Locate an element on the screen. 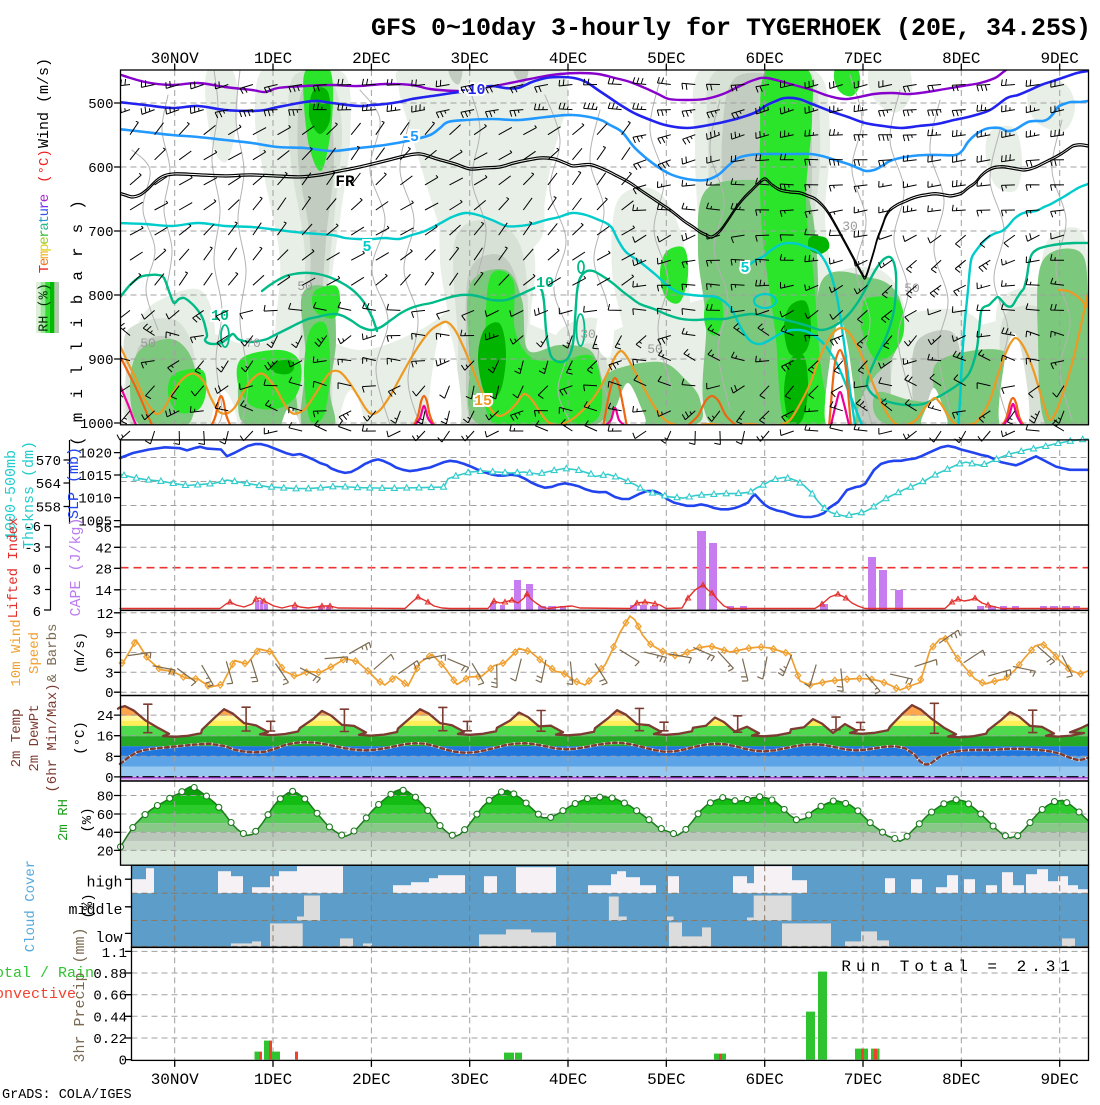 The image size is (1100, 1105). svg-text: 8DEC is located at coordinates (961, 1080).